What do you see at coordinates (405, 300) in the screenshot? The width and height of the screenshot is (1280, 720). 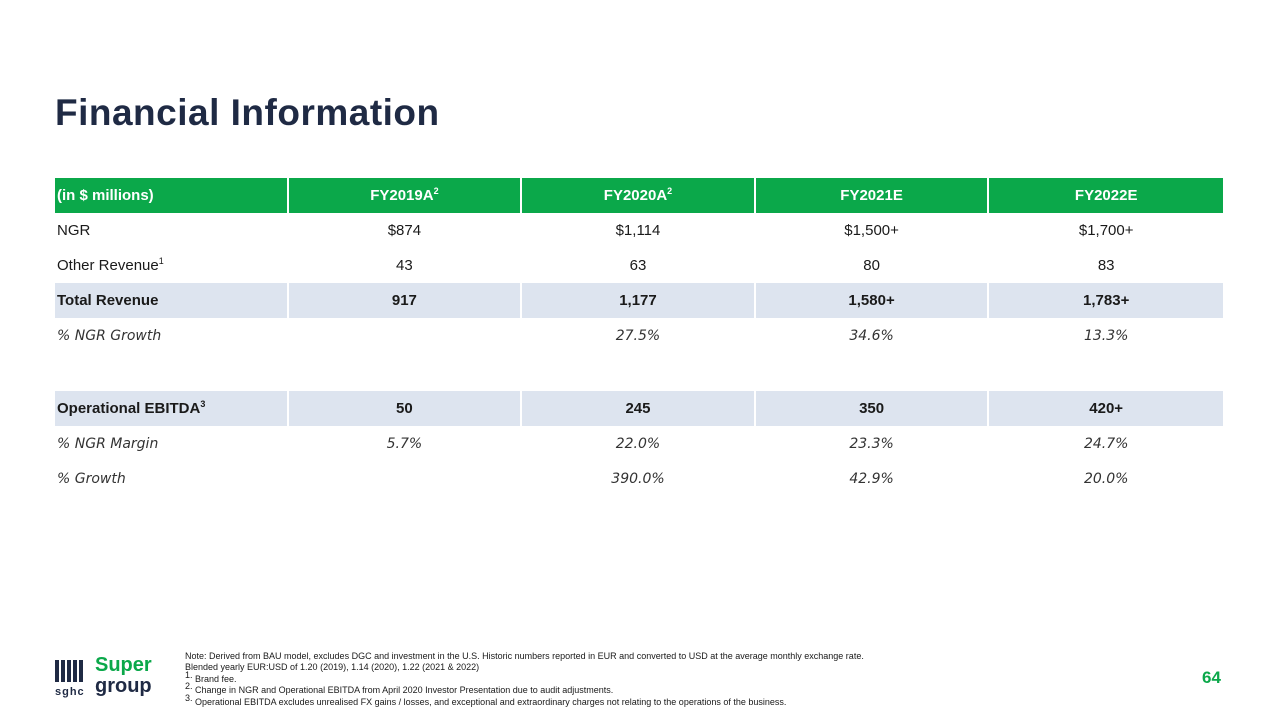 I see `table-cell: 917` at bounding box center [405, 300].